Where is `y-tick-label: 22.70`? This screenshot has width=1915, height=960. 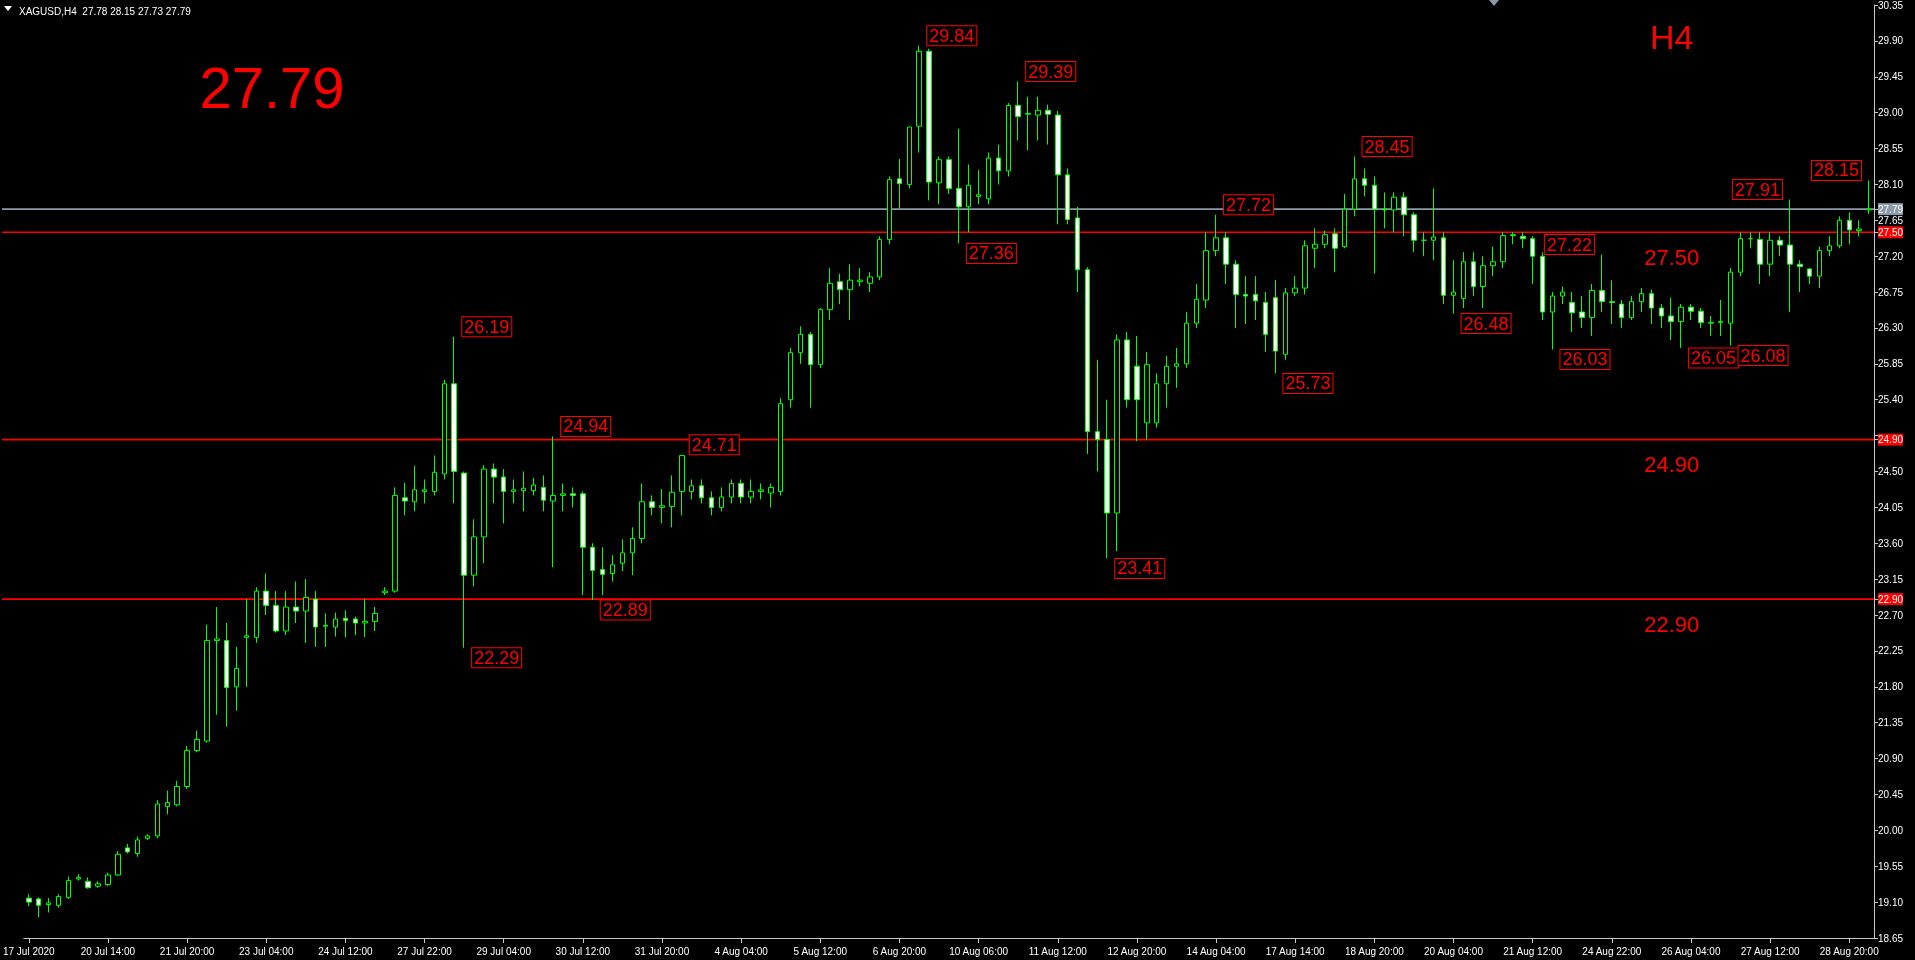
y-tick-label: 22.70 is located at coordinates (1891, 615).